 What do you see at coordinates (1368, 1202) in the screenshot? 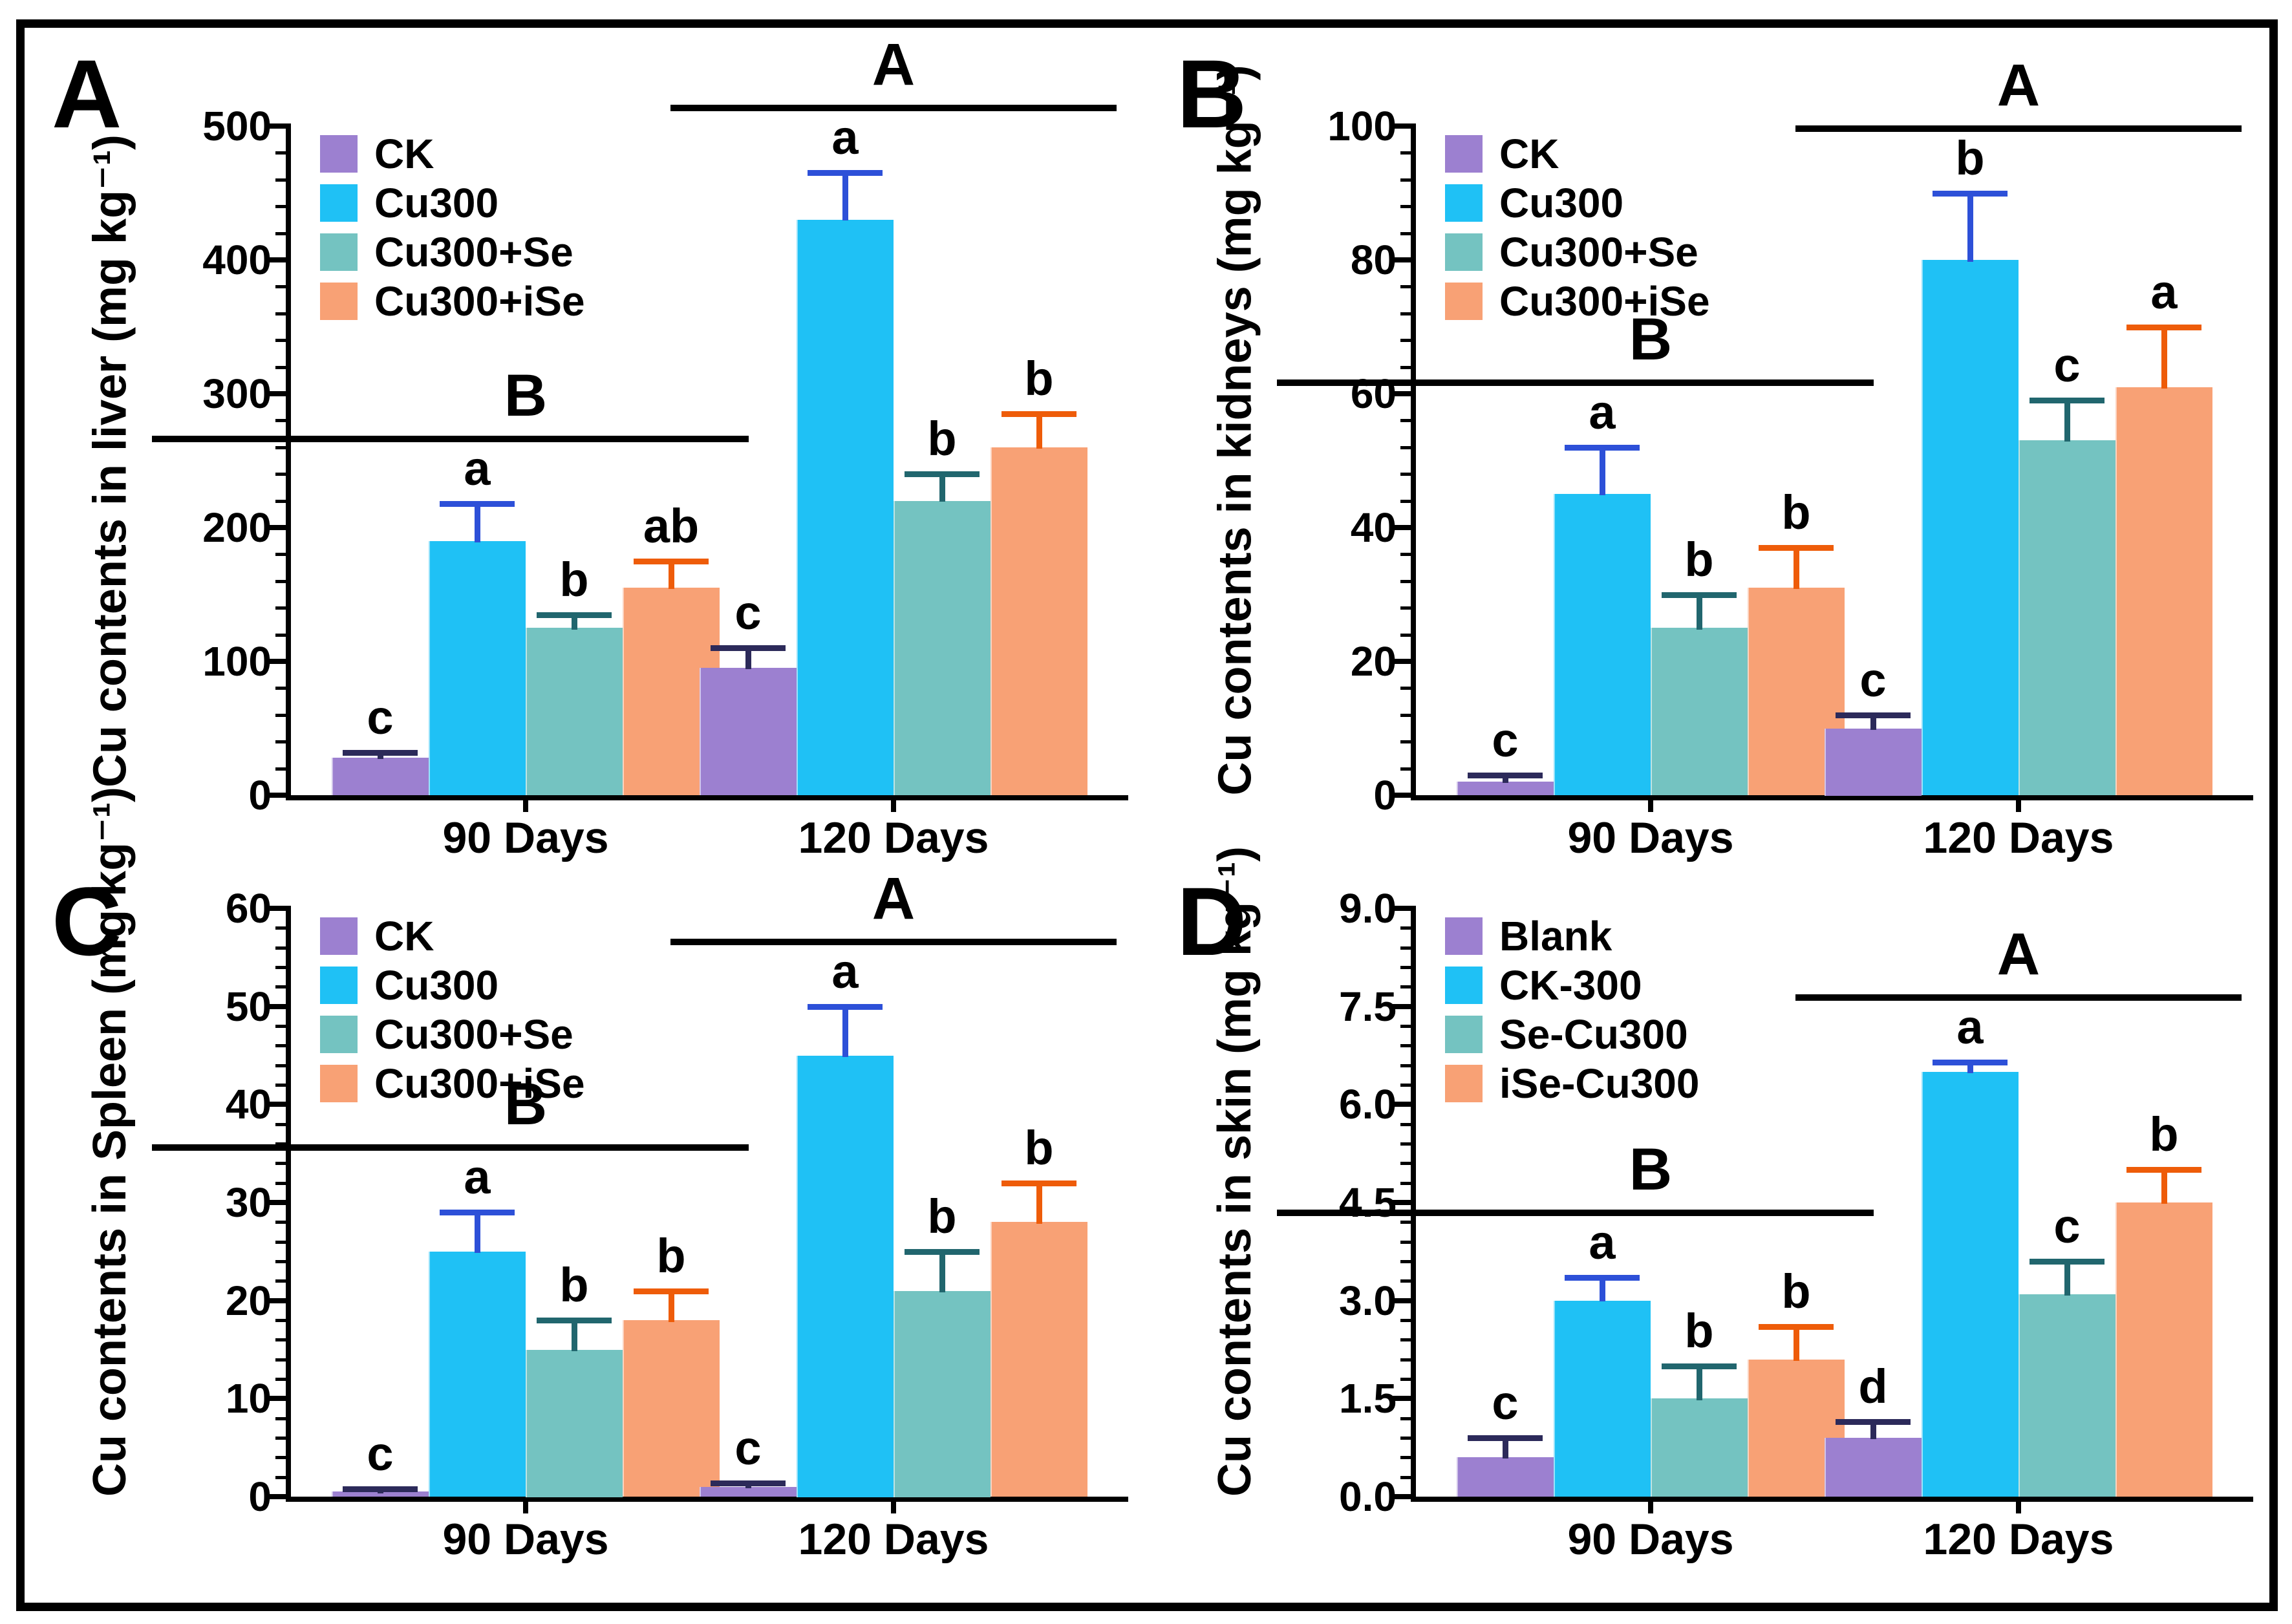
I see `y-tick-label: 4.5` at bounding box center [1368, 1202].